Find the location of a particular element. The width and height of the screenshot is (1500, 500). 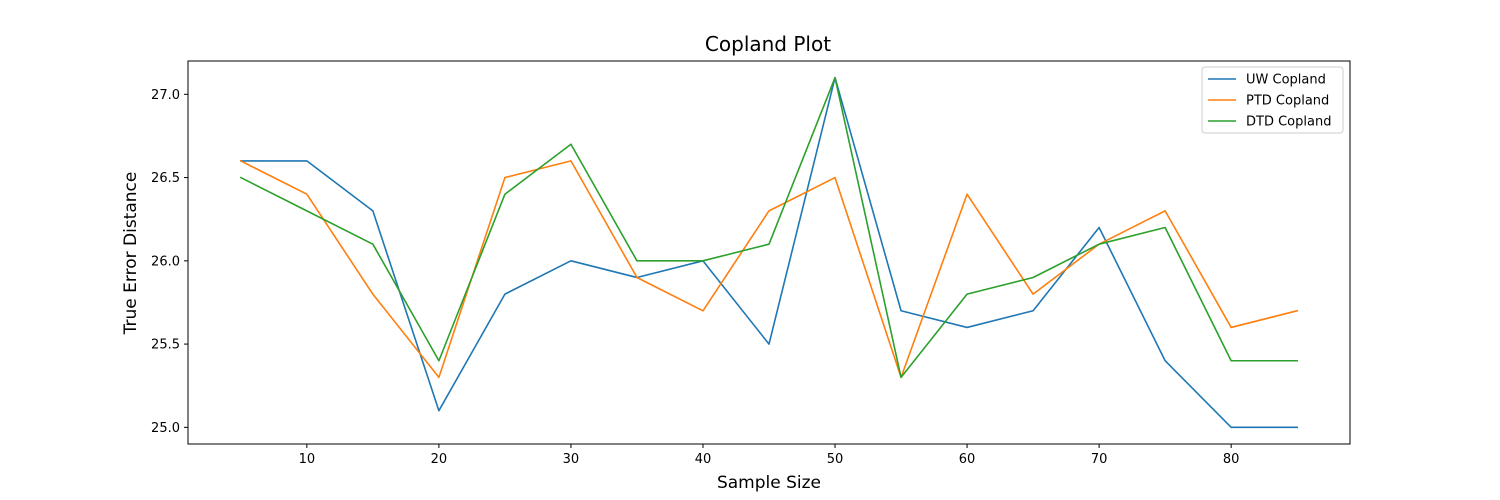

y-tick-label: 26.0 is located at coordinates (165, 261).